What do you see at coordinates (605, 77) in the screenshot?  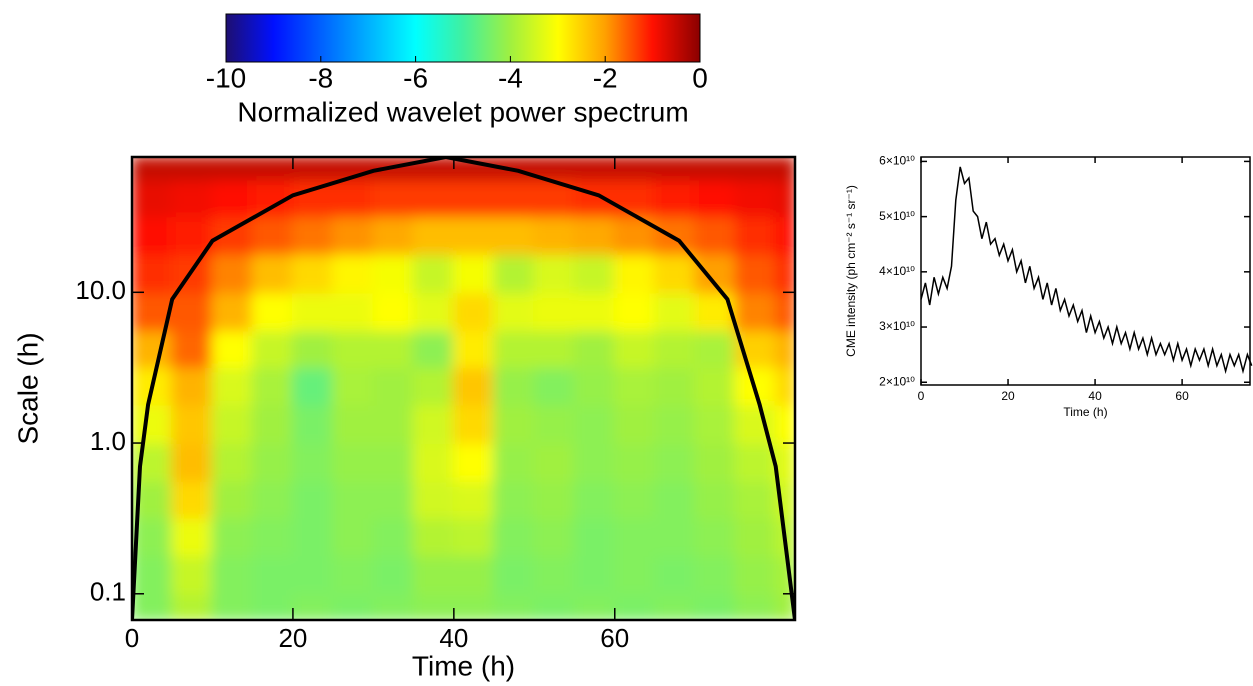 I see `colorbar-tick-label: -2` at bounding box center [605, 77].